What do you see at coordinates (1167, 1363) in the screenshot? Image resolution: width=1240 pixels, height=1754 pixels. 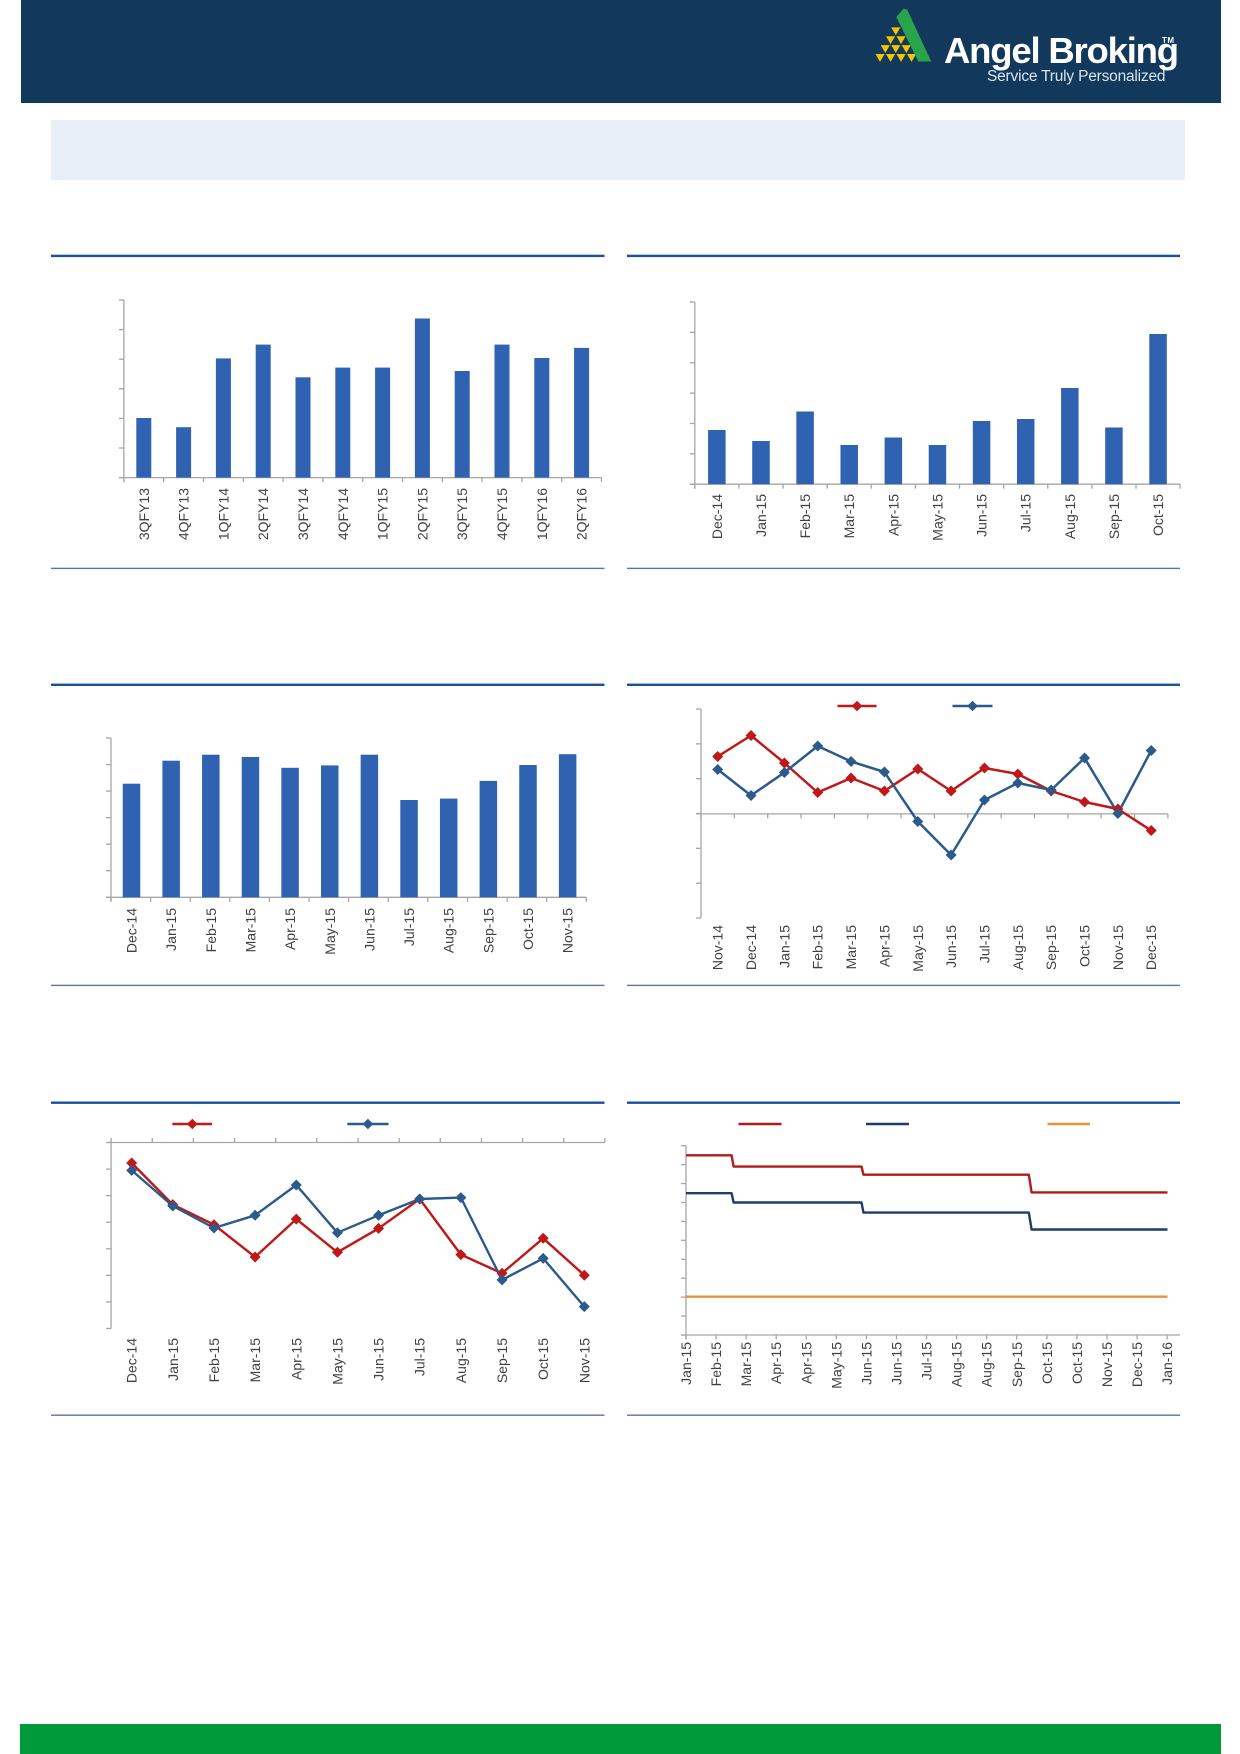 I see `svg-text: Jan-16` at bounding box center [1167, 1363].